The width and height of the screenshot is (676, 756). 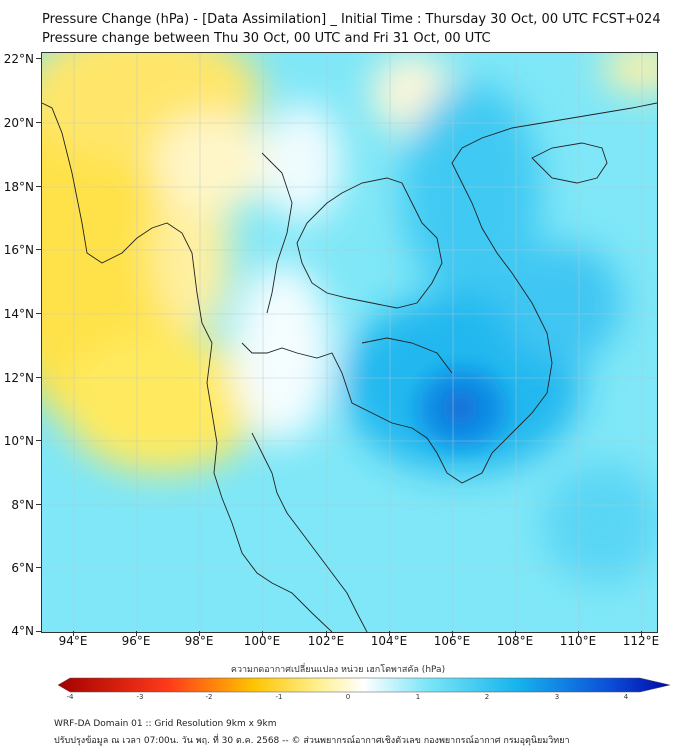 What do you see at coordinates (73, 641) in the screenshot?
I see `lon-label: 94°E` at bounding box center [73, 641].